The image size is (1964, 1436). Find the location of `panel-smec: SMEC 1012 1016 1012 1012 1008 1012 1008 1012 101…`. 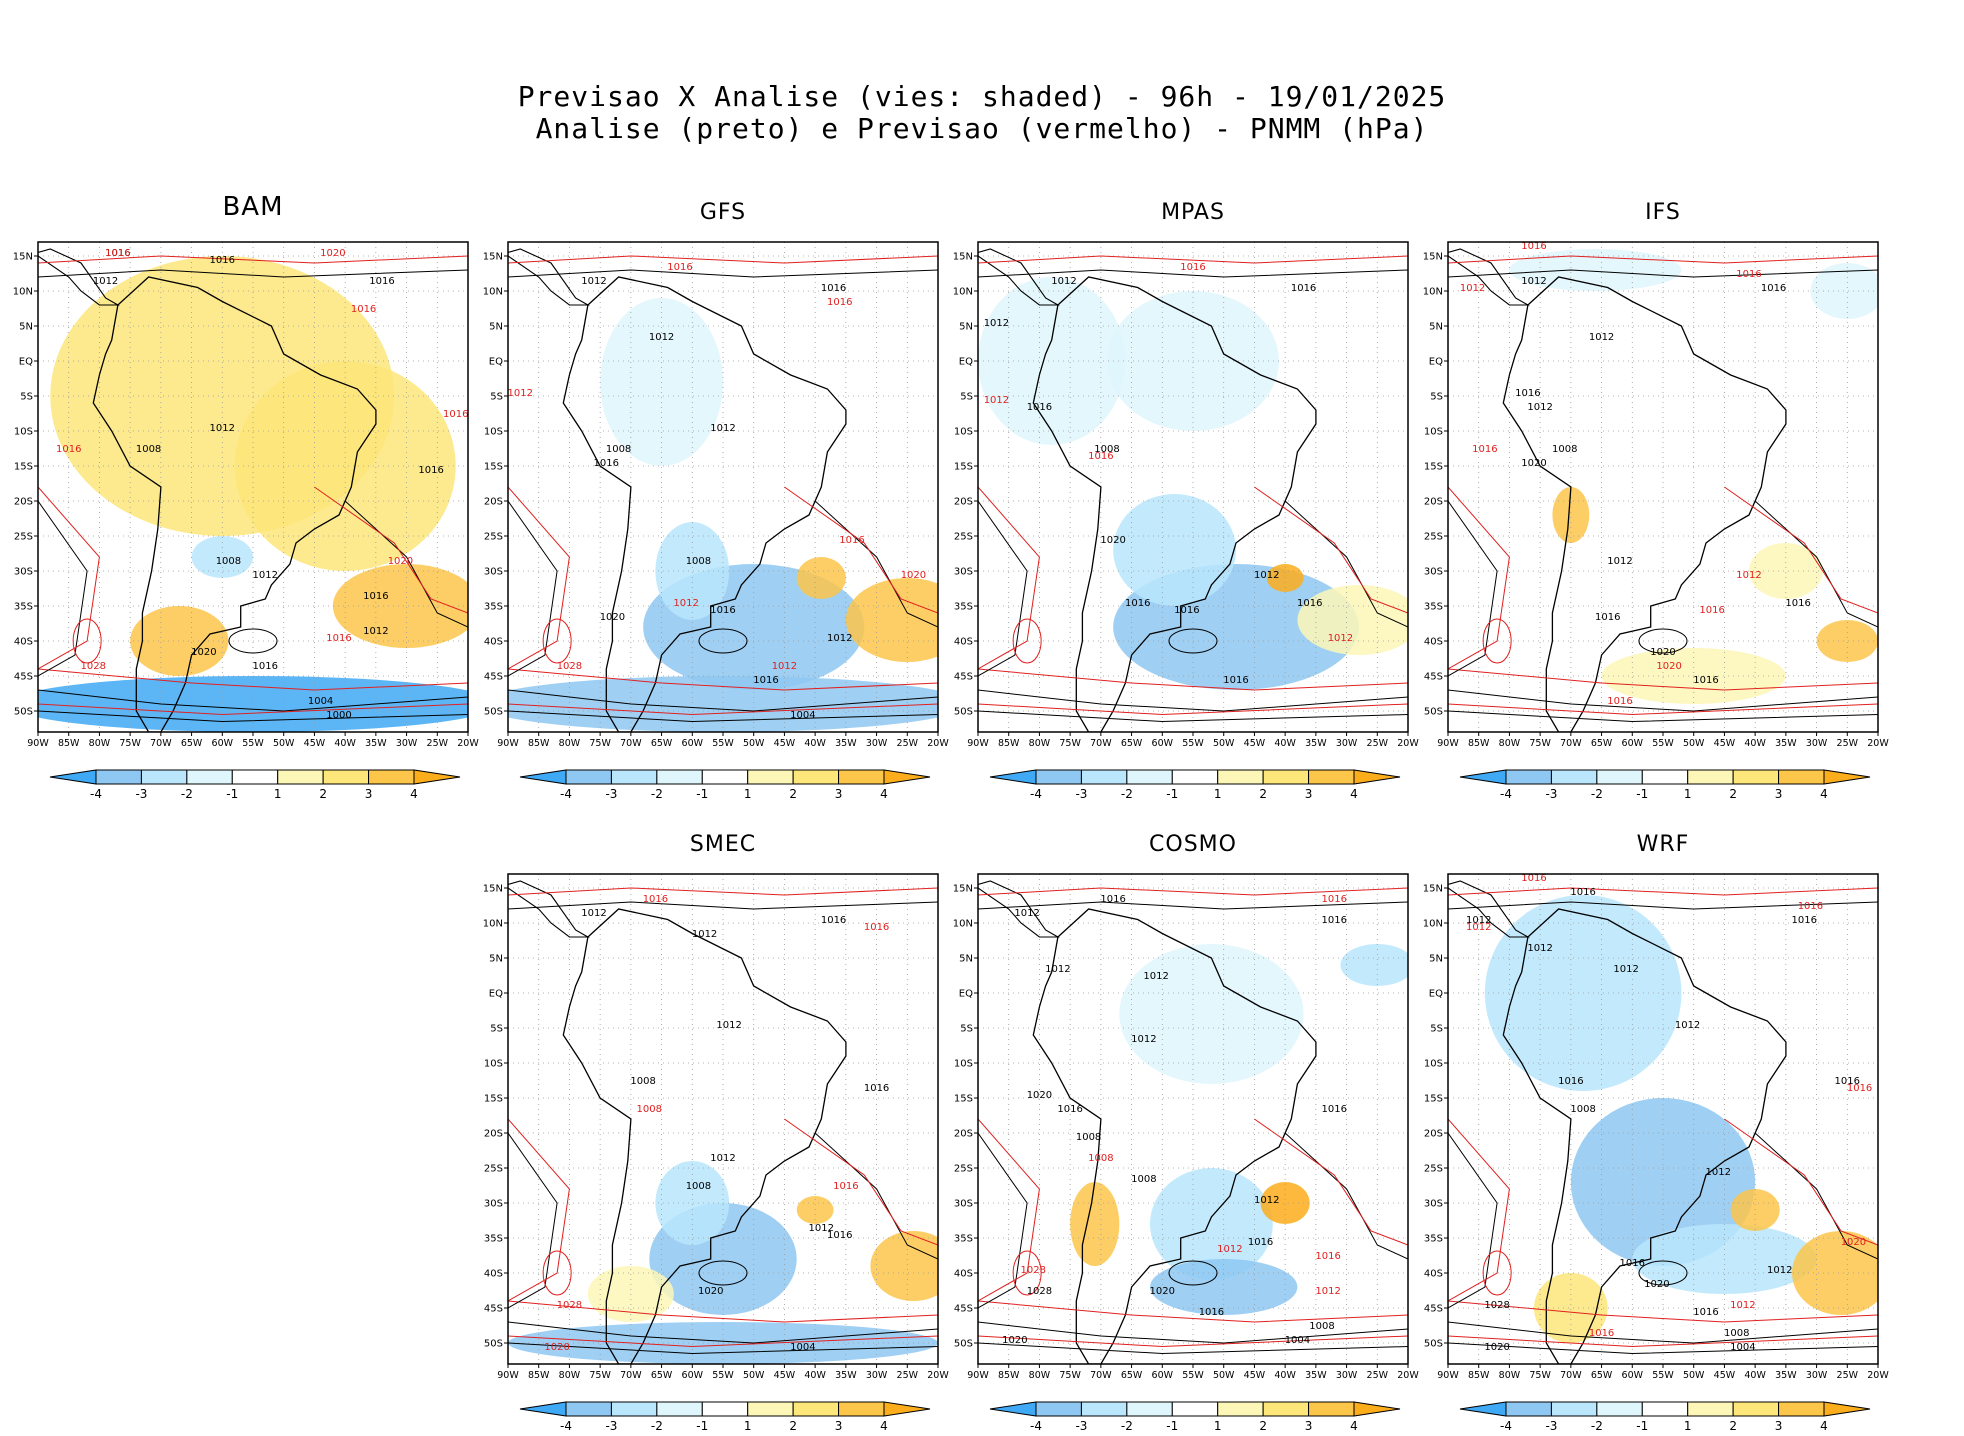

panel-smec: SMEC 1012 1016 1012 1012 1008 1012 1008 1012 101… is located at coordinates (710, 1132).